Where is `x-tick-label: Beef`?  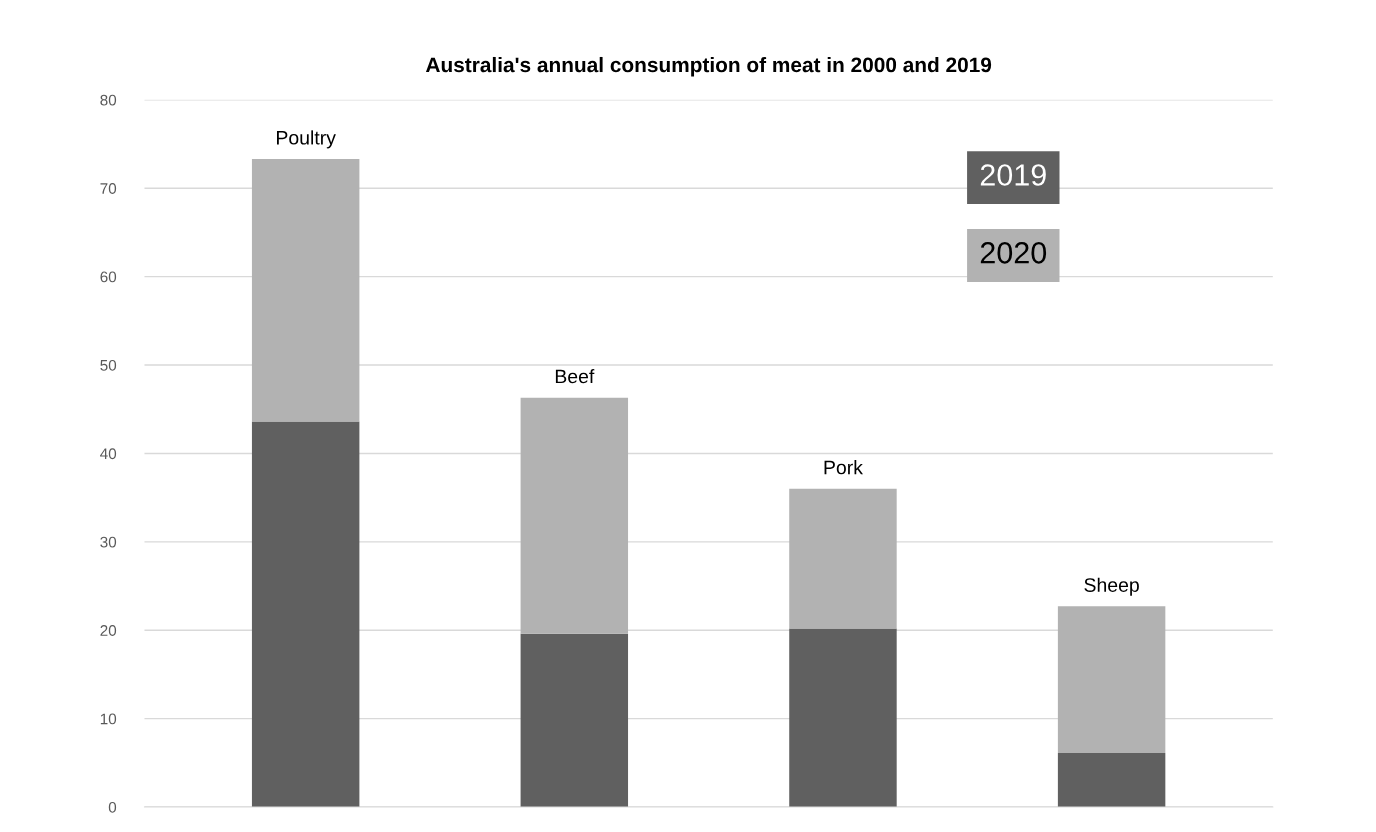 x-tick-label: Beef is located at coordinates (575, 376).